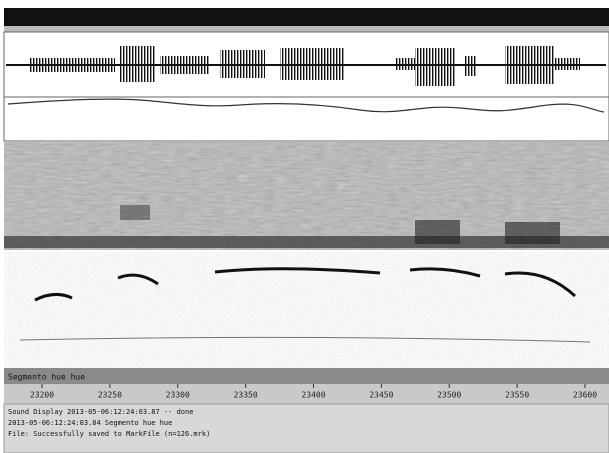 The height and width of the screenshot is (453, 609). What do you see at coordinates (110, 395) in the screenshot?
I see `tick-label: 23250` at bounding box center [110, 395].